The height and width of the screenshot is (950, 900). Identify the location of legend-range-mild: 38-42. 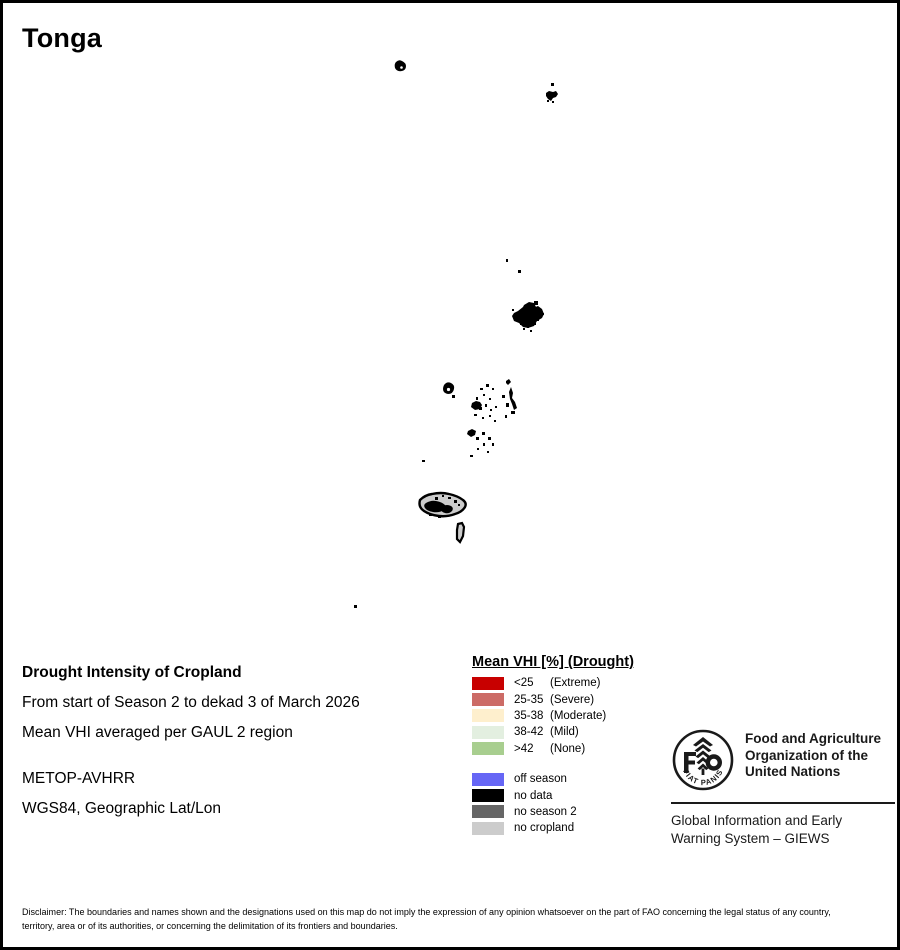
(529, 732).